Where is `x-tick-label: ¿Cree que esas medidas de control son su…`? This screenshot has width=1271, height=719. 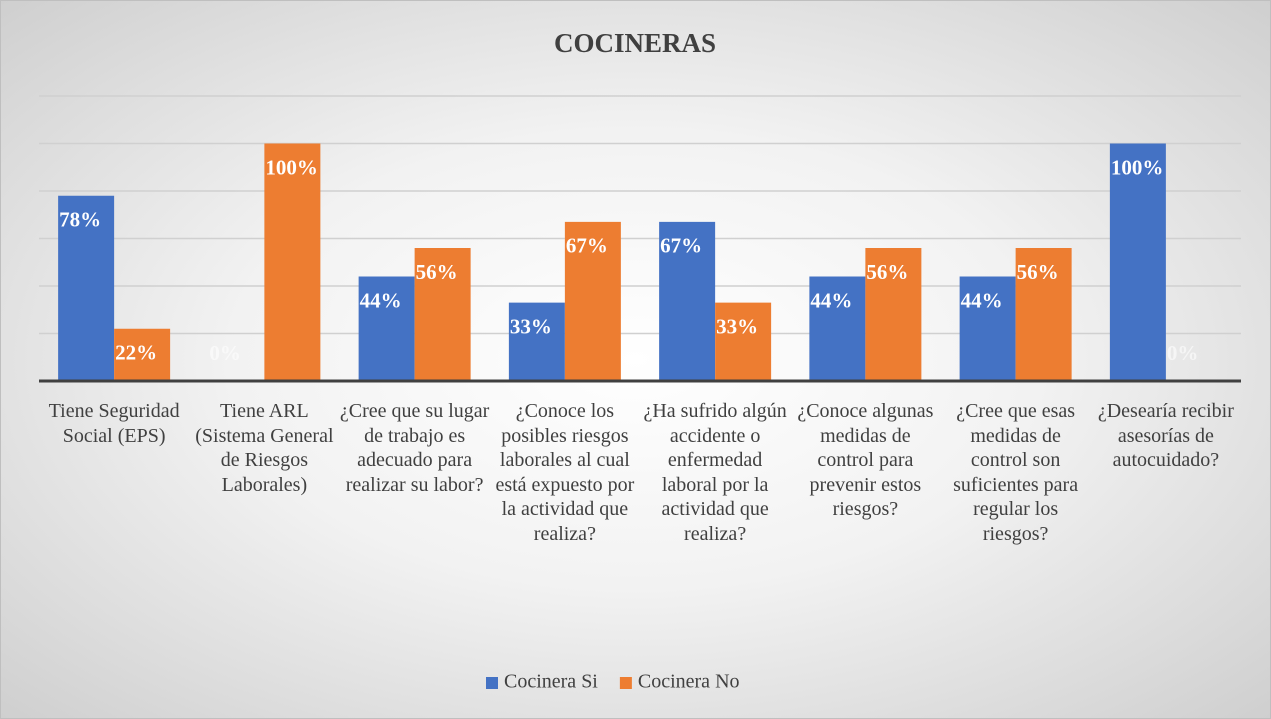
x-tick-label: ¿Cree que esas medidas de control son su… is located at coordinates (1016, 472).